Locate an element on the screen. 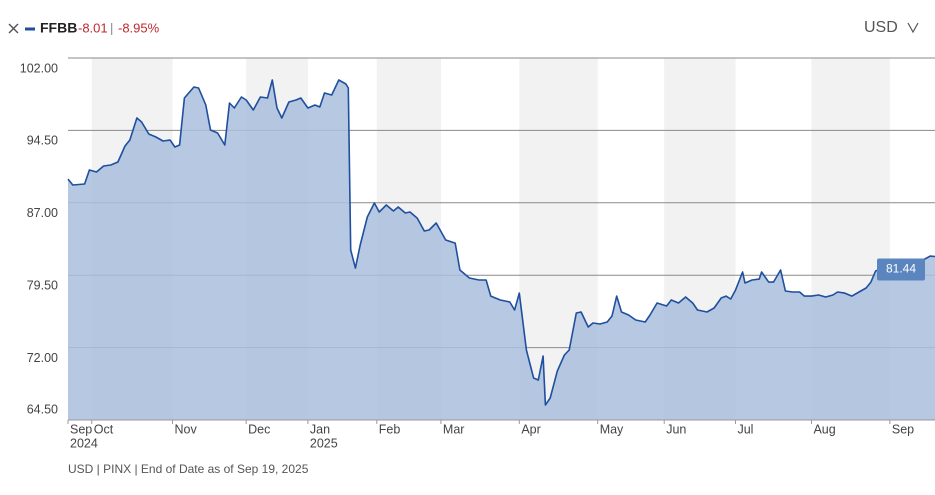 Image resolution: width=935 pixels, height=495 pixels. y-tick-label: 94.50 is located at coordinates (42, 141).